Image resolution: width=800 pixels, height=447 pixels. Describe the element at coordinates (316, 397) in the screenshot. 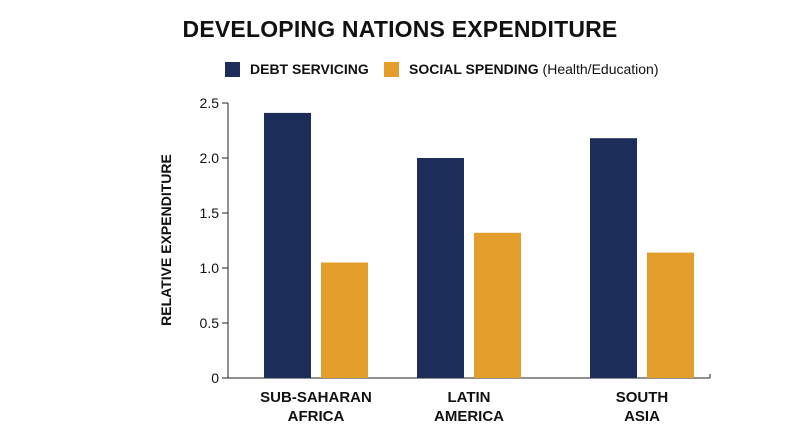

I see `x-tick-label: SUB-SAHARAN` at that location.